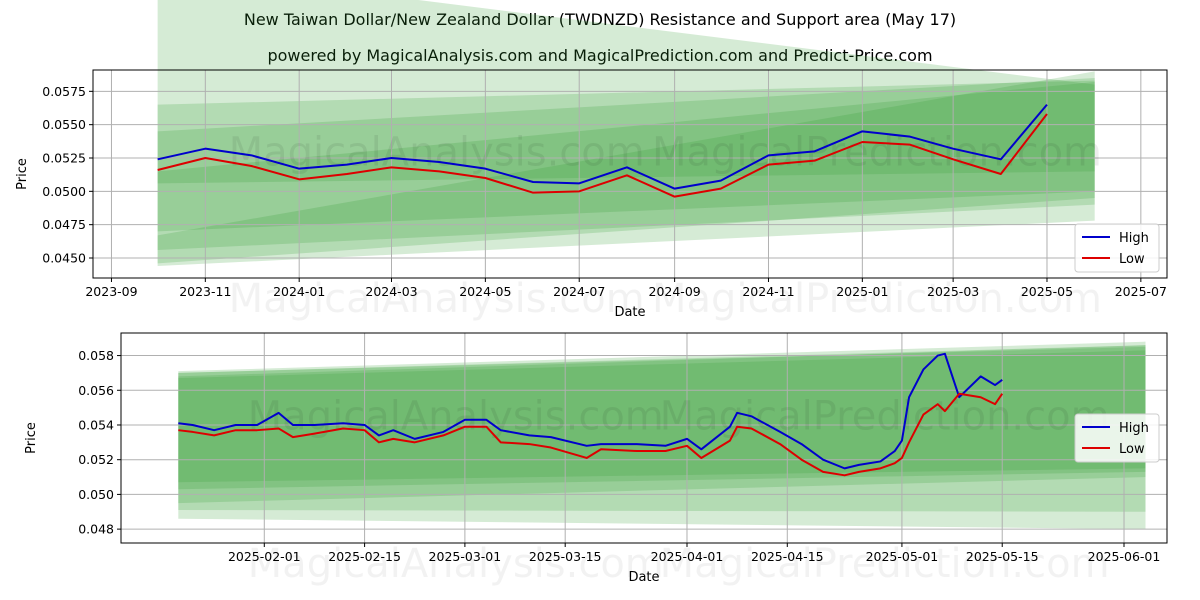 This screenshot has height=600, width=1200. What do you see at coordinates (64, 191) in the screenshot?
I see `y-tick-label: 0.0500` at bounding box center [64, 191].